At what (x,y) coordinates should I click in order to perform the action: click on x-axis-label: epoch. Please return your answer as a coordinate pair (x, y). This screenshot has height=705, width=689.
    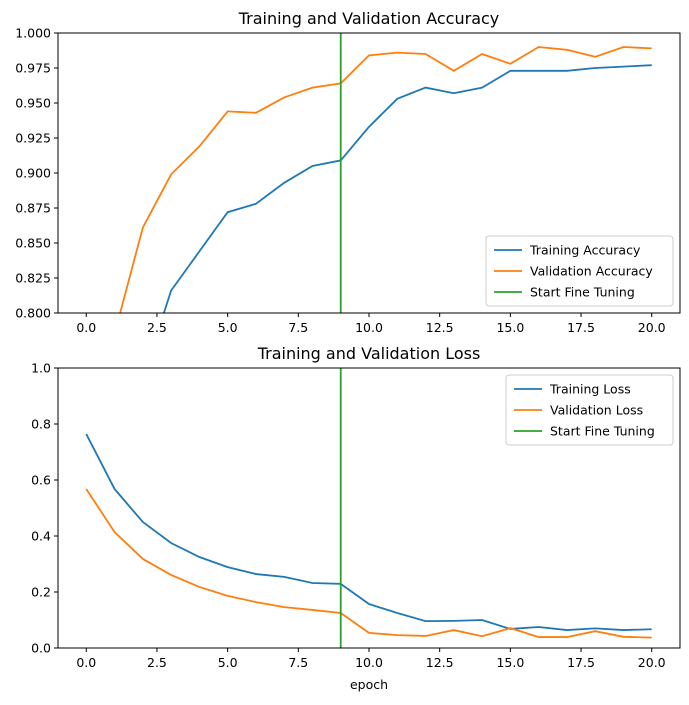
    Looking at the image, I should click on (369, 684).